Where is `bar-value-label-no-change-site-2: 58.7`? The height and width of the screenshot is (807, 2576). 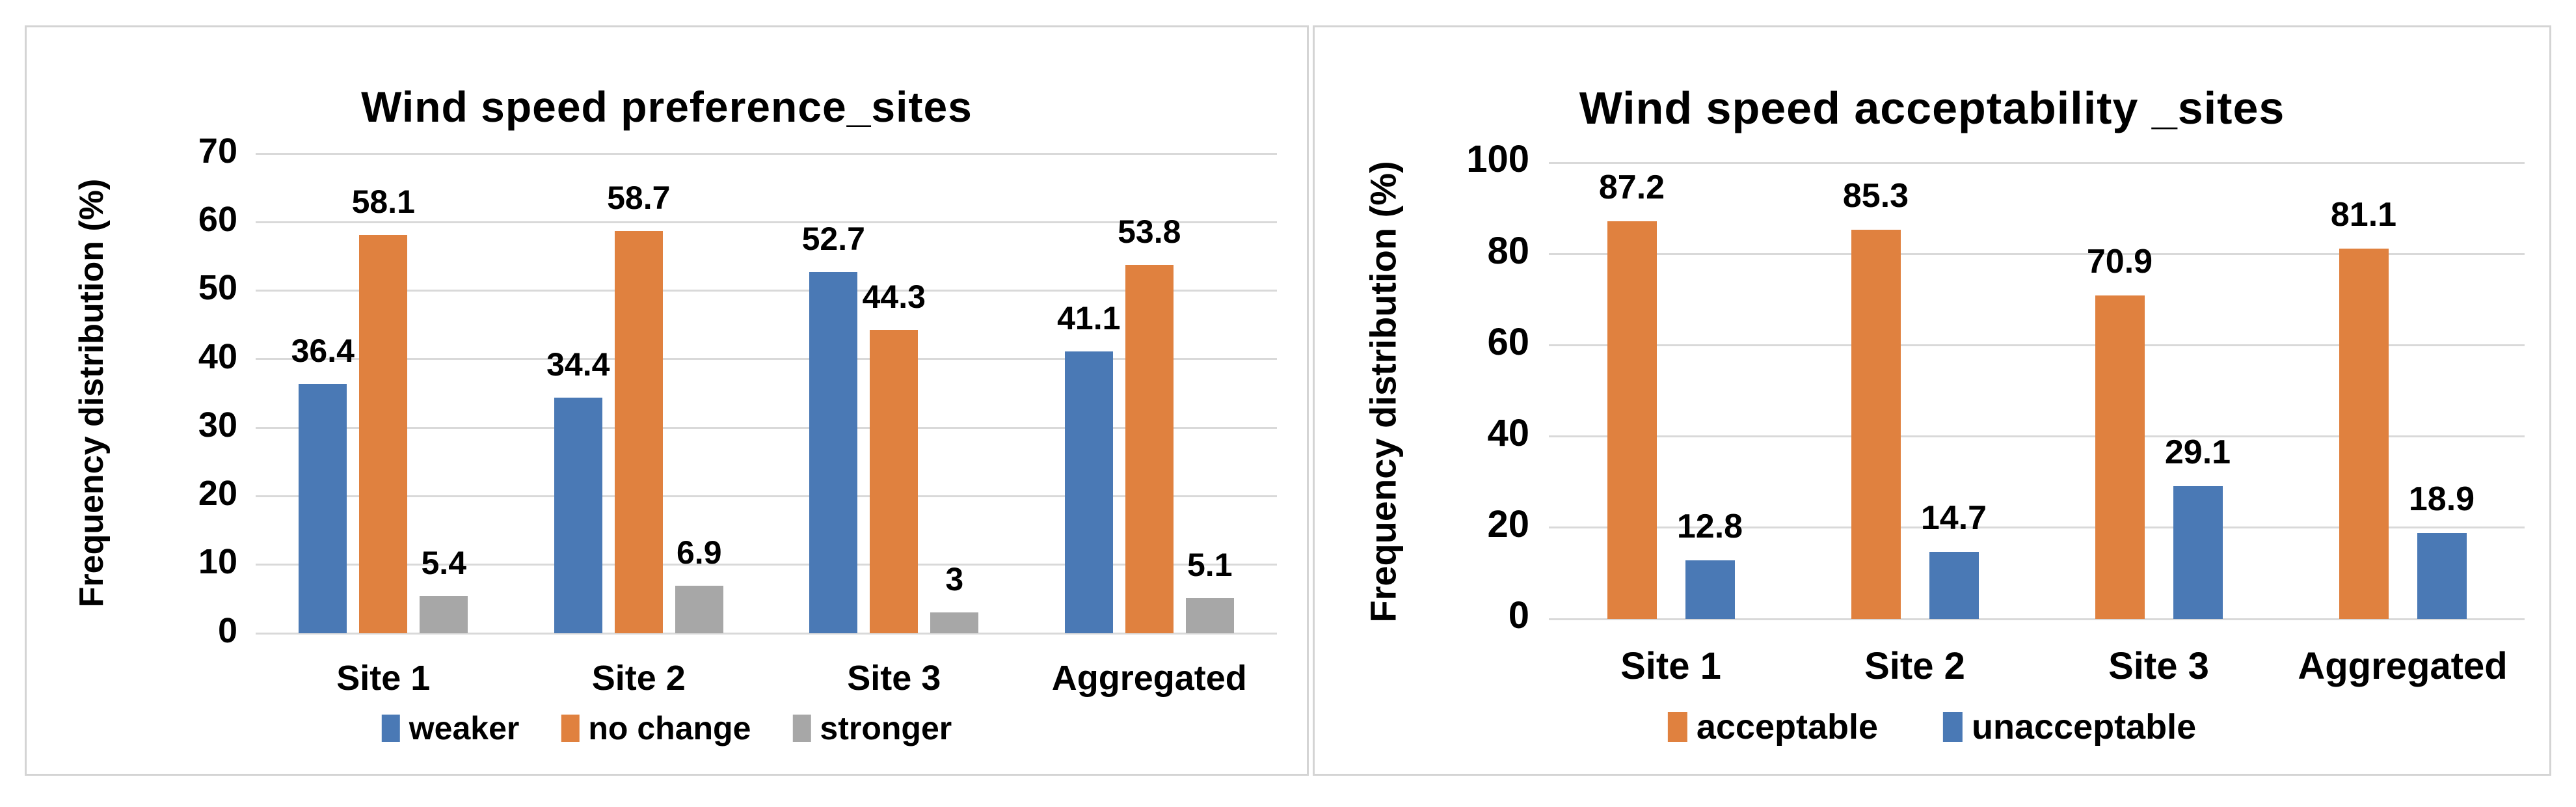
bar-value-label-no-change-site-2: 58.7 is located at coordinates (639, 197).